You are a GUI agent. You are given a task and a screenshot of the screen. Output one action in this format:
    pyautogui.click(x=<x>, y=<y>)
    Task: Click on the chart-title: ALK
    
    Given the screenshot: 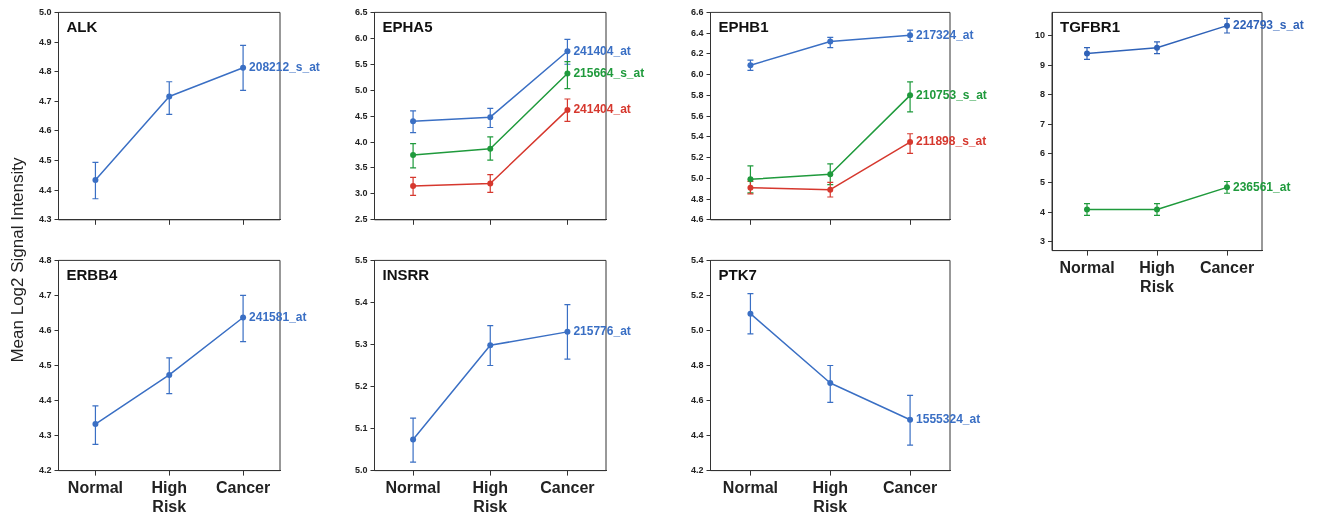 What is the action you would take?
    pyautogui.click(x=82, y=27)
    